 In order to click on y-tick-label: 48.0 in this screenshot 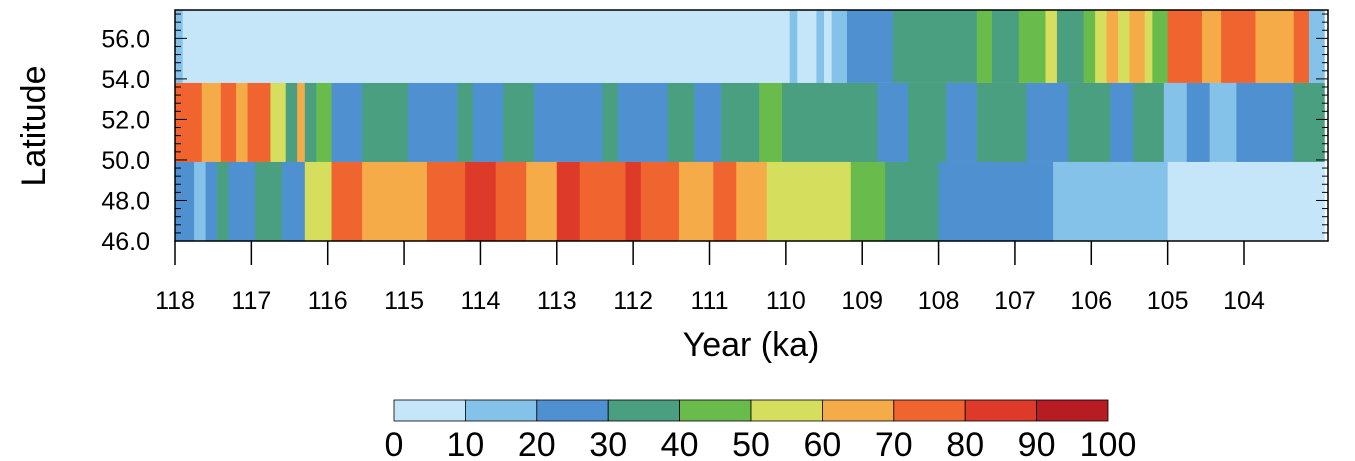, I will do `click(125, 201)`.